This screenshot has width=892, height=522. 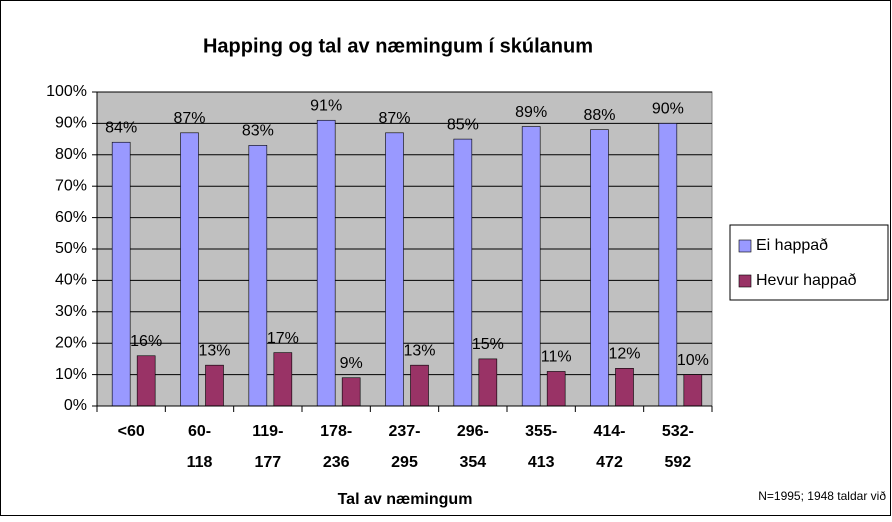 I want to click on y-tick-label: 30%, so click(x=71, y=311).